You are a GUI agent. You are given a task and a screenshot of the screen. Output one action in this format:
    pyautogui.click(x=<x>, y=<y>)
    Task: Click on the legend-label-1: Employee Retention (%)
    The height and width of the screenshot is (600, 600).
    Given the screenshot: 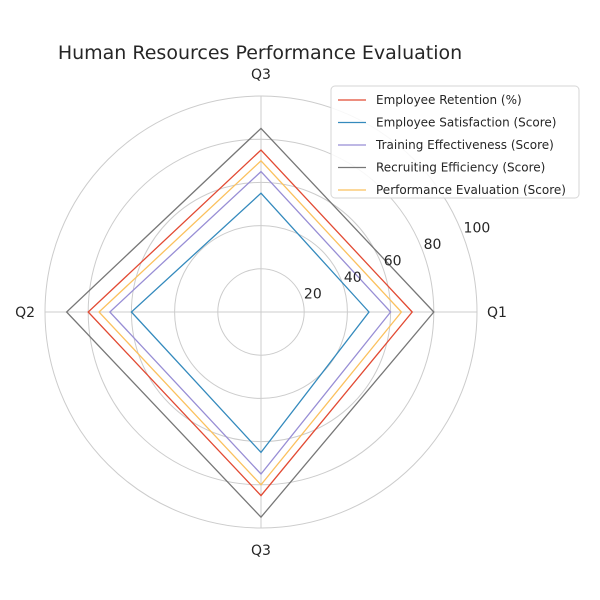 What is the action you would take?
    pyautogui.click(x=449, y=100)
    